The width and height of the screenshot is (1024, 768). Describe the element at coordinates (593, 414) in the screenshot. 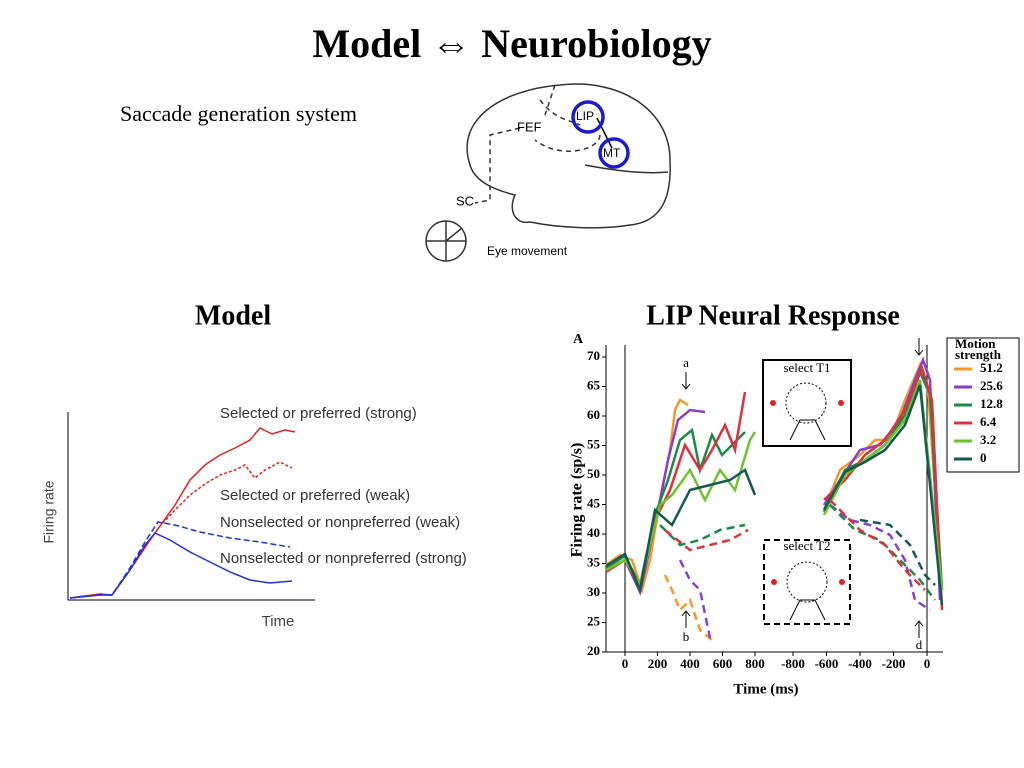

I see `y-tick-label: 60` at that location.